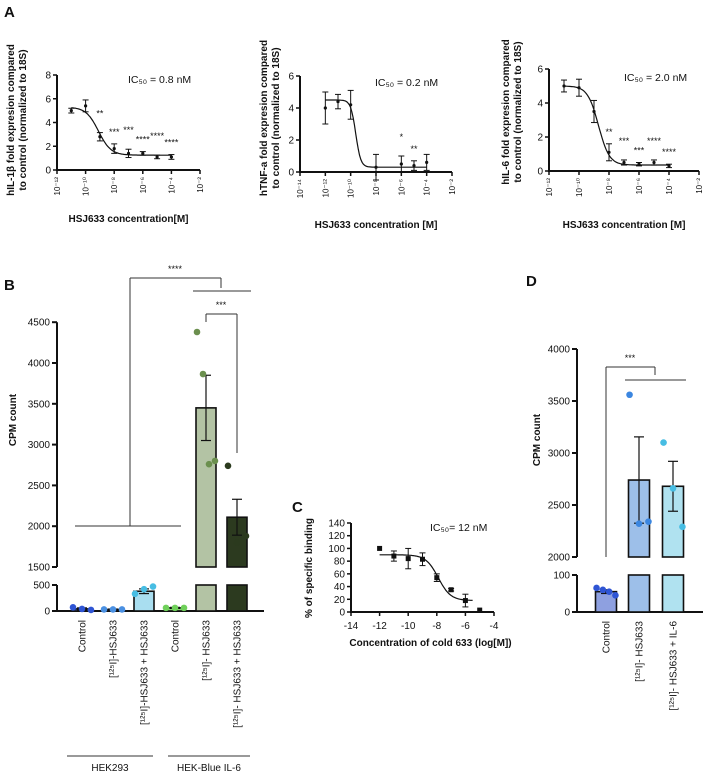 The image size is (705, 773). What do you see at coordinates (39, 445) in the screenshot?
I see `y-tick-label: 3000` at bounding box center [39, 445].